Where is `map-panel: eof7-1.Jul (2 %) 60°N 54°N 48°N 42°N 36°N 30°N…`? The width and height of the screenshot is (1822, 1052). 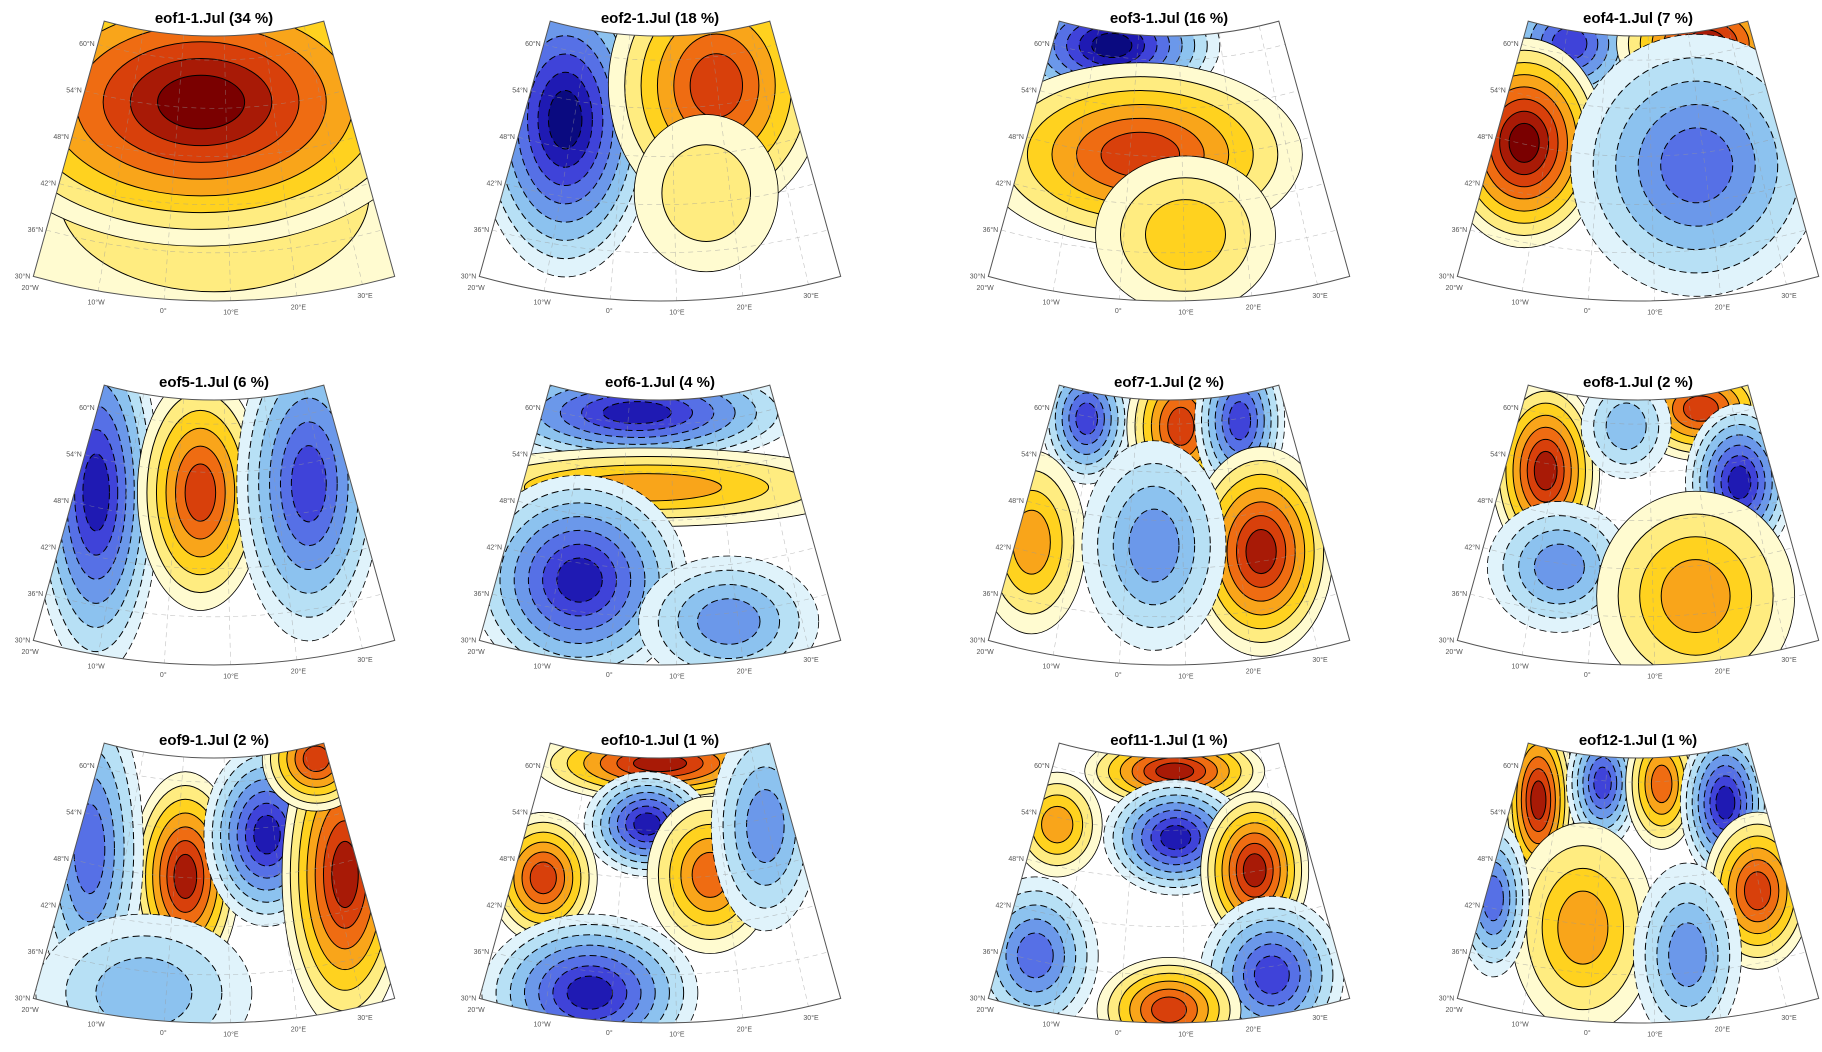 map-panel: eof7-1.Jul (2 %) 60°N 54°N 48°N 42°N 36°N 30°N… is located at coordinates (1160, 527).